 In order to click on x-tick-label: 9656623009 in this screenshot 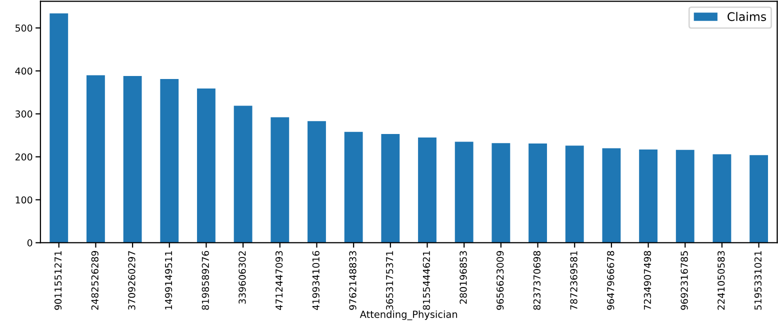, I will do `click(500, 280)`.